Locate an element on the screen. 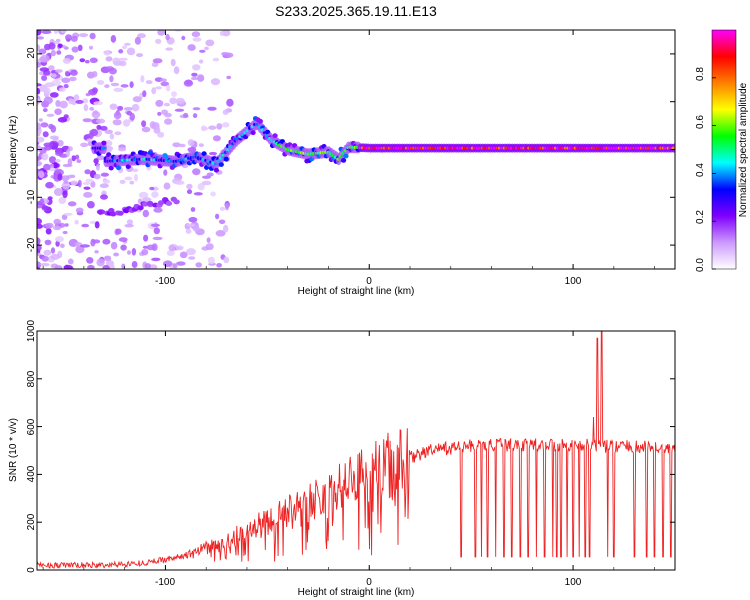  colorbar-ticks is located at coordinates (714, 173).